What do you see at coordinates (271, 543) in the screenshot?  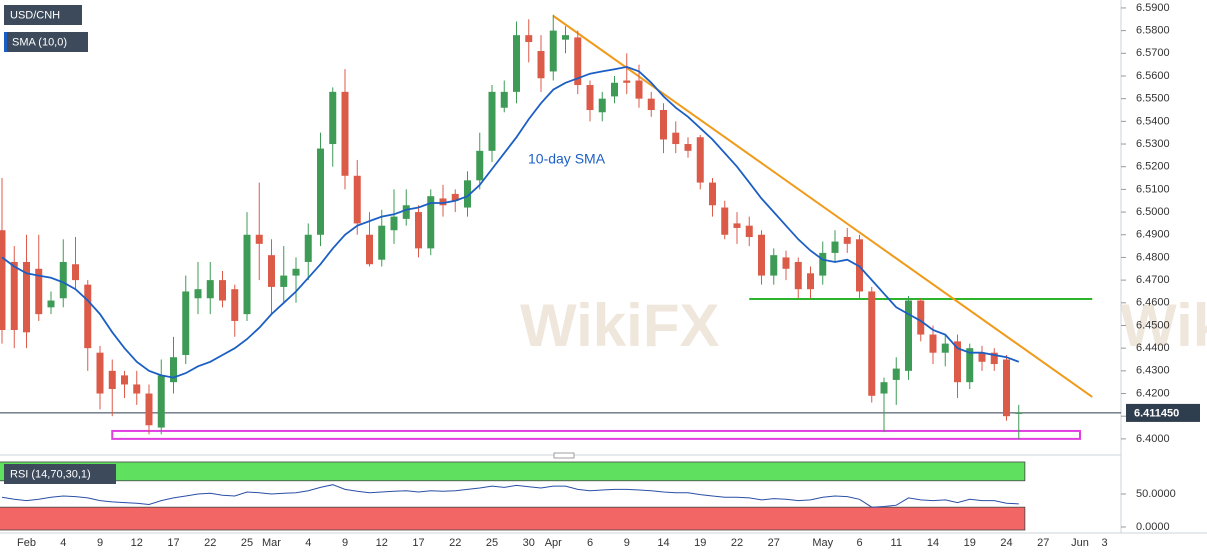 I see `x-tick-label: Mar` at bounding box center [271, 543].